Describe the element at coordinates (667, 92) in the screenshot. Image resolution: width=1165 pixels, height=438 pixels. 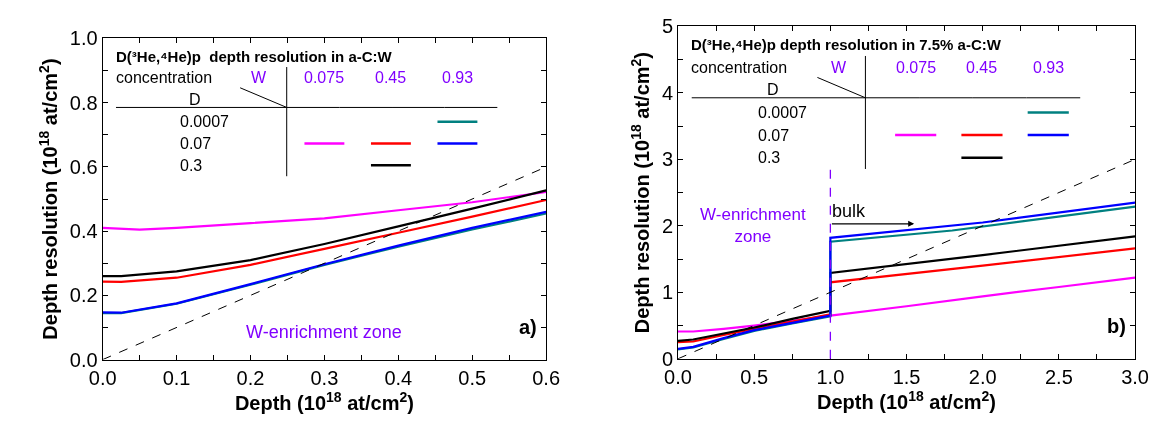
I see `y-tick-label: 4` at that location.